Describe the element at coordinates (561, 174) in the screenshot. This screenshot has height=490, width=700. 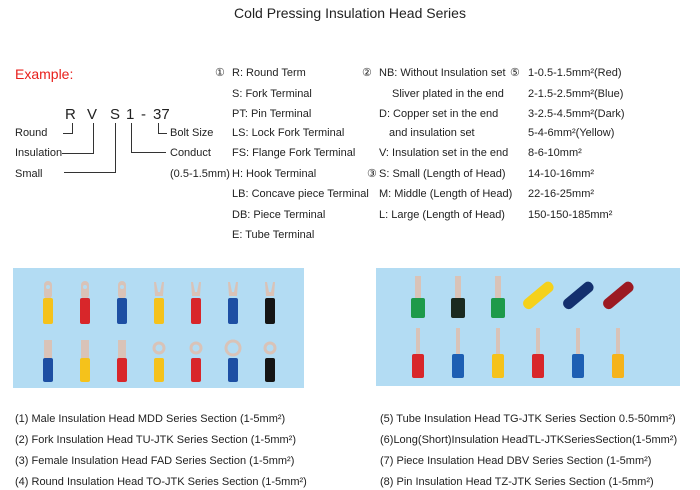
I see `wire-size-item: 14-10-16mm²` at that location.